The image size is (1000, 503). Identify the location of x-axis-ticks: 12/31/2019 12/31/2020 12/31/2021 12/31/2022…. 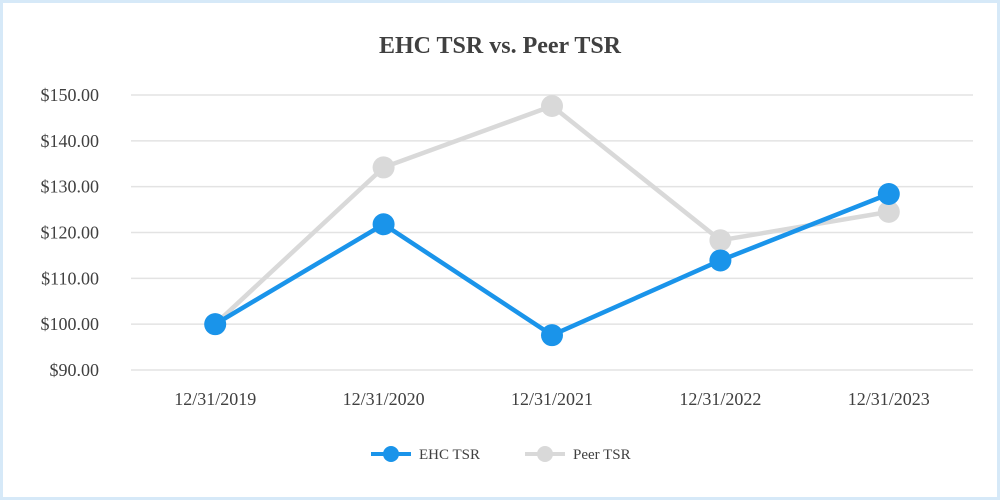
(552, 399).